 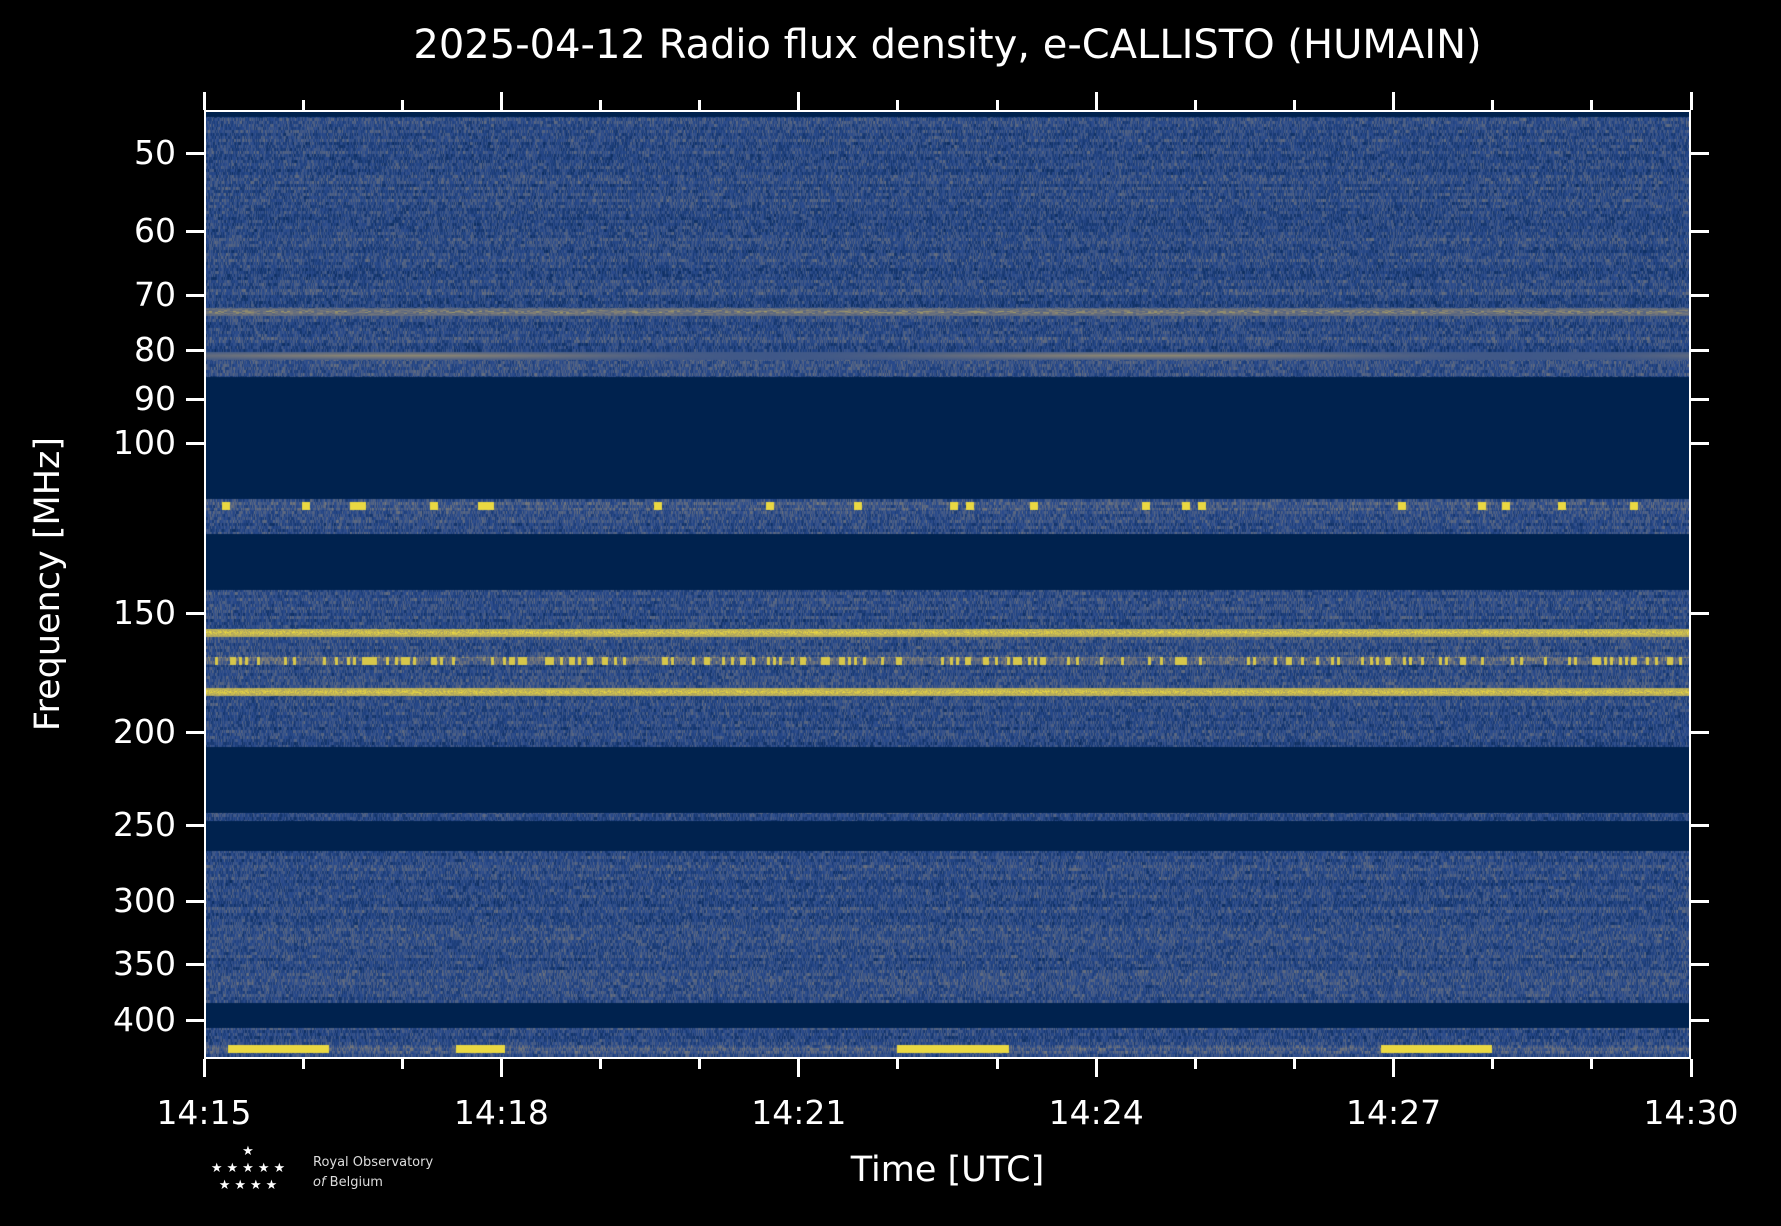 What do you see at coordinates (155, 294) in the screenshot?
I see `y-tick-label: 70` at bounding box center [155, 294].